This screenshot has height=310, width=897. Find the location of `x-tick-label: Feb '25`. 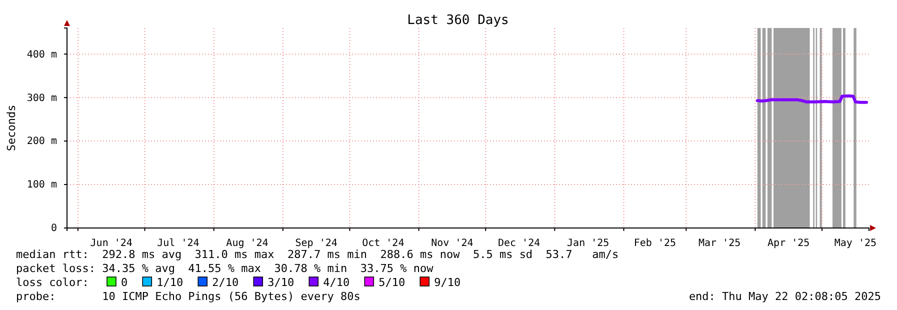

x-tick-label: Feb '25 is located at coordinates (655, 243).